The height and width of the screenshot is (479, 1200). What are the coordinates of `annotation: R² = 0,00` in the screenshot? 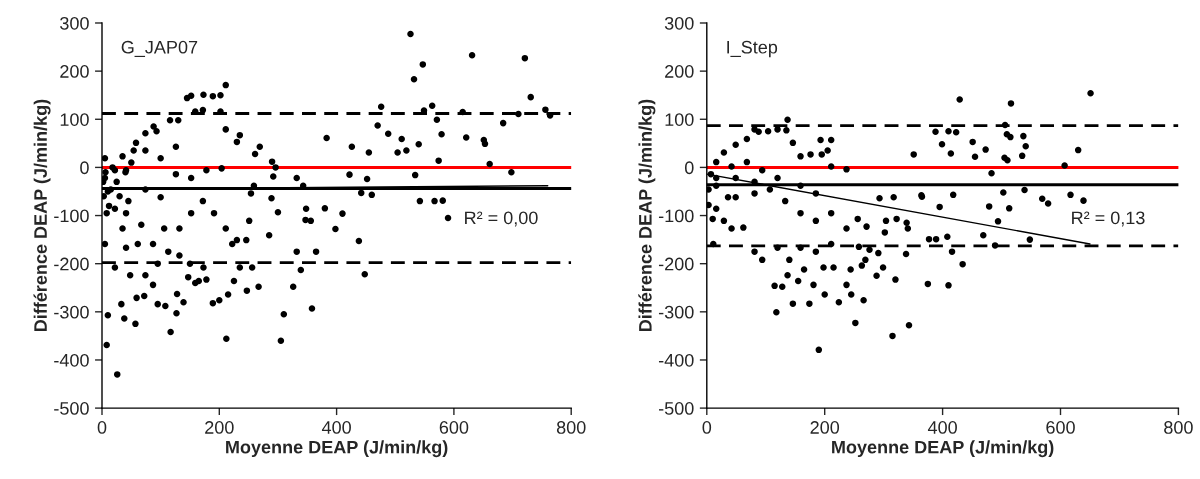 It's located at (501, 219).